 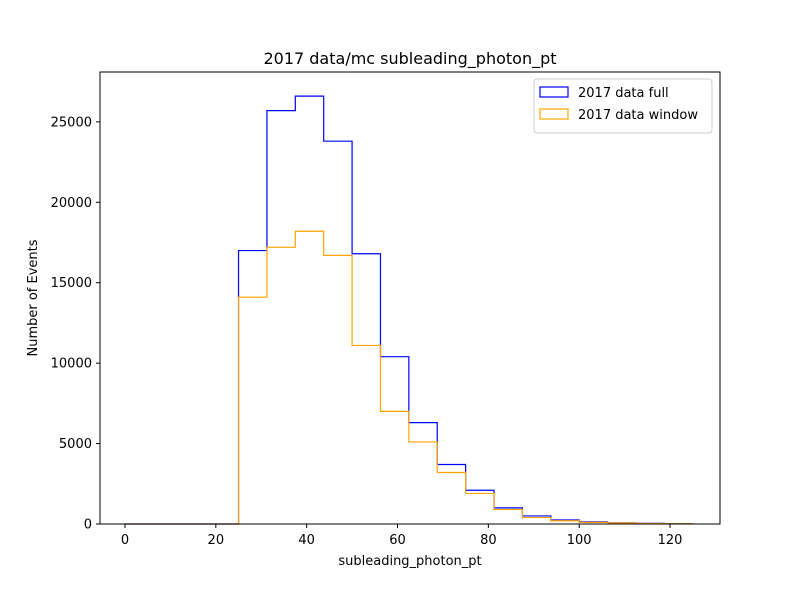 I want to click on y-axis: 0 5000 10000 15000 20000 25000, so click(x=75, y=324).